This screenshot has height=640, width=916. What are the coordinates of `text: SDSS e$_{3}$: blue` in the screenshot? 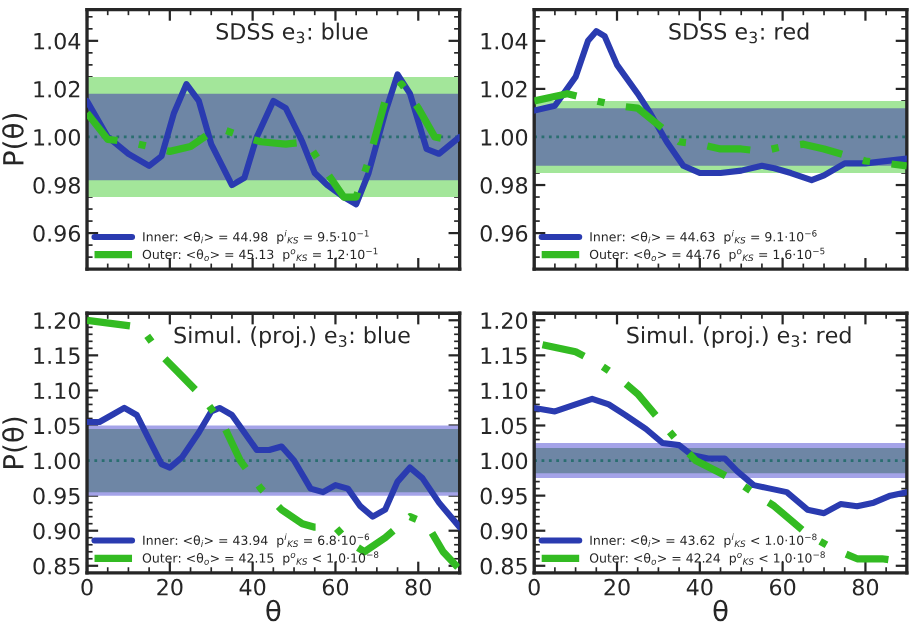 It's located at (292, 33).